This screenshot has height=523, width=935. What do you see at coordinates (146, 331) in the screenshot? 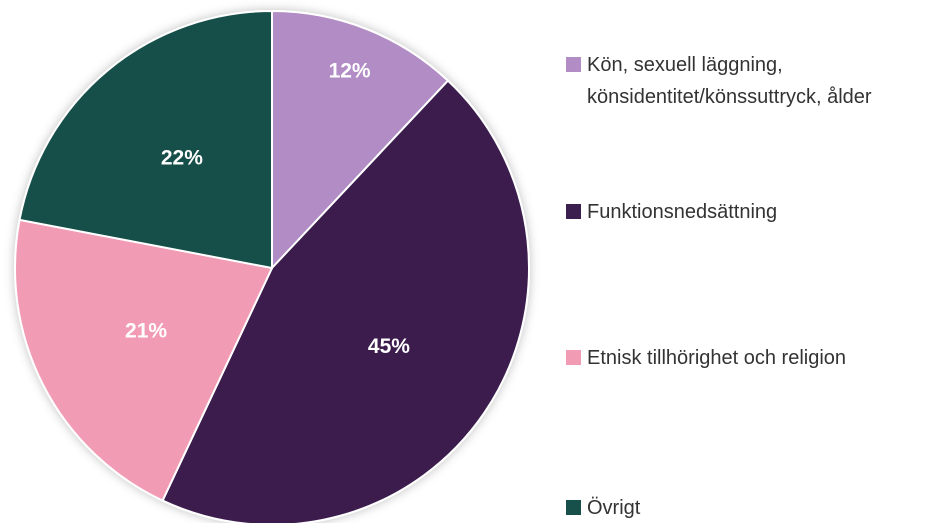
I see `data-label: 21%` at bounding box center [146, 331].